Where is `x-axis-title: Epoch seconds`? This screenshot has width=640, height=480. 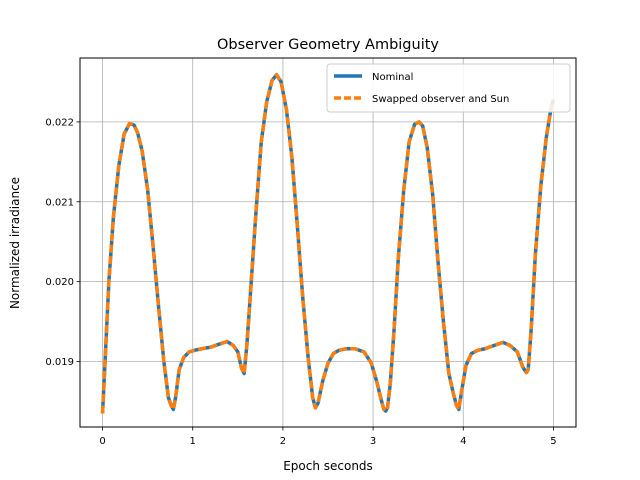 x-axis-title: Epoch seconds is located at coordinates (328, 466).